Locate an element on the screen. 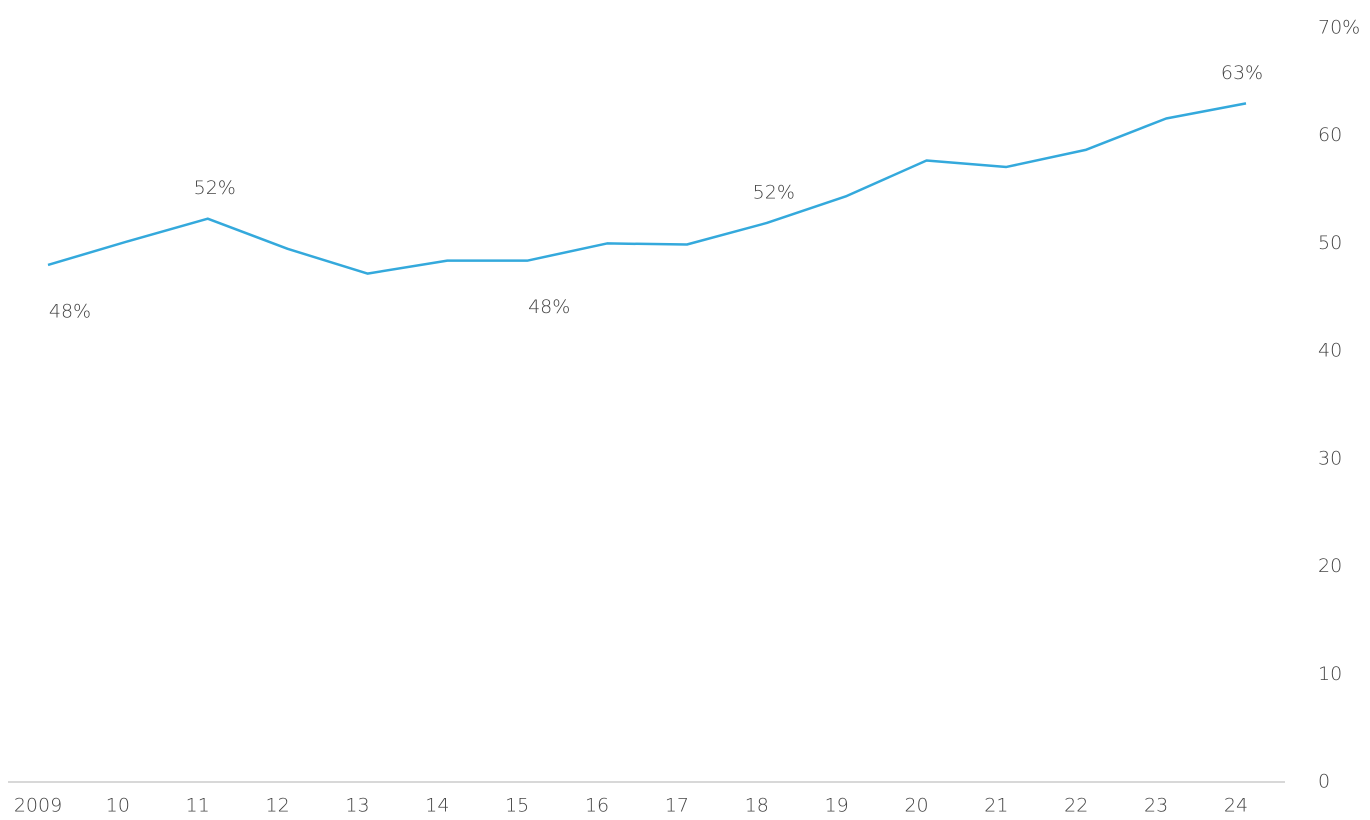 This screenshot has width=1370, height=820. y-tick-label: 50 is located at coordinates (1330, 243).